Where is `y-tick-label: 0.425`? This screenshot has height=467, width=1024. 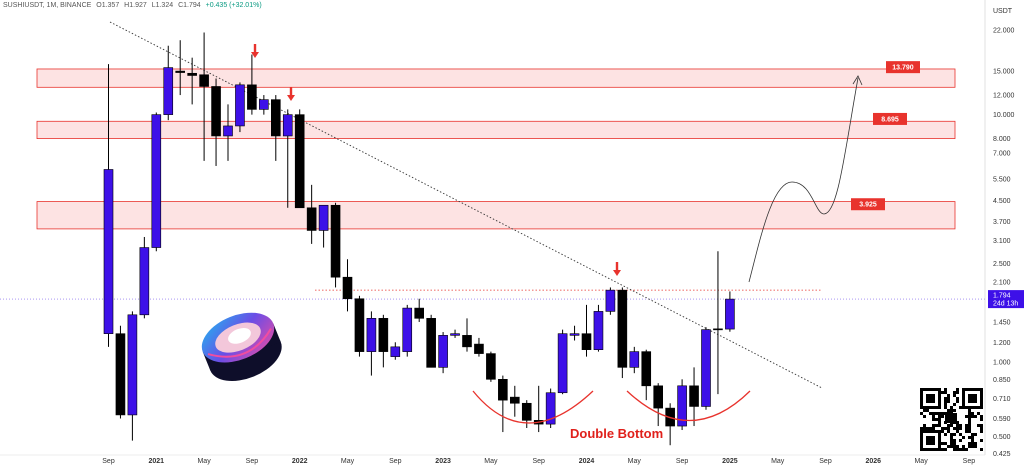
y-tick-label: 0.425 is located at coordinates (1002, 454).